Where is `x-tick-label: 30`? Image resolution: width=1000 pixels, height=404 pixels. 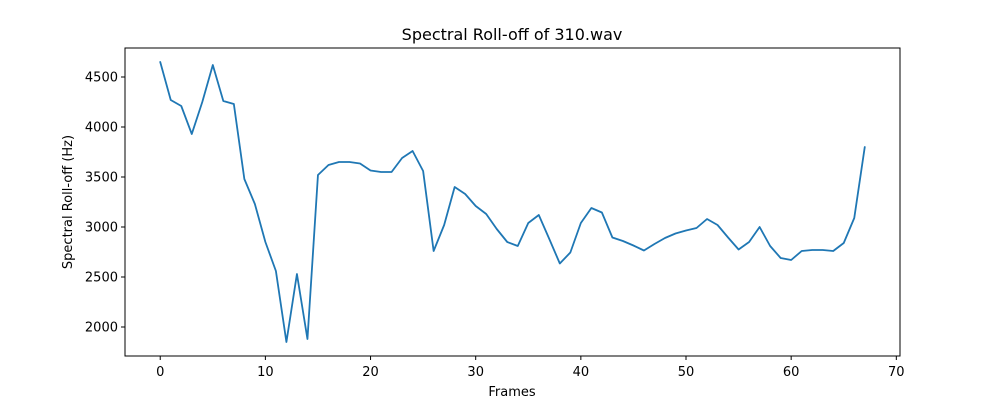 x-tick-label: 30 is located at coordinates (475, 372).